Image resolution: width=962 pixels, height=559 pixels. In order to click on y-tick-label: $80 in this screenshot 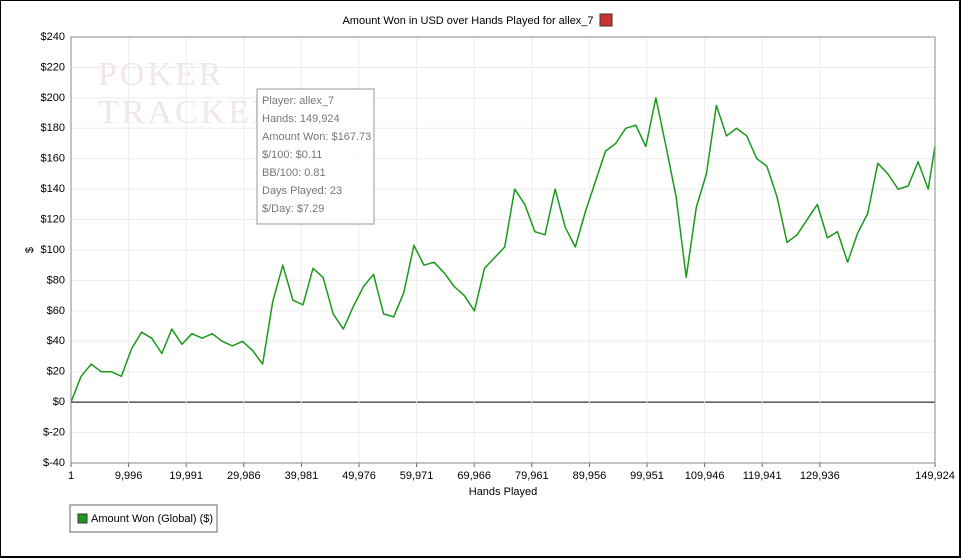, I will do `click(56, 280)`.